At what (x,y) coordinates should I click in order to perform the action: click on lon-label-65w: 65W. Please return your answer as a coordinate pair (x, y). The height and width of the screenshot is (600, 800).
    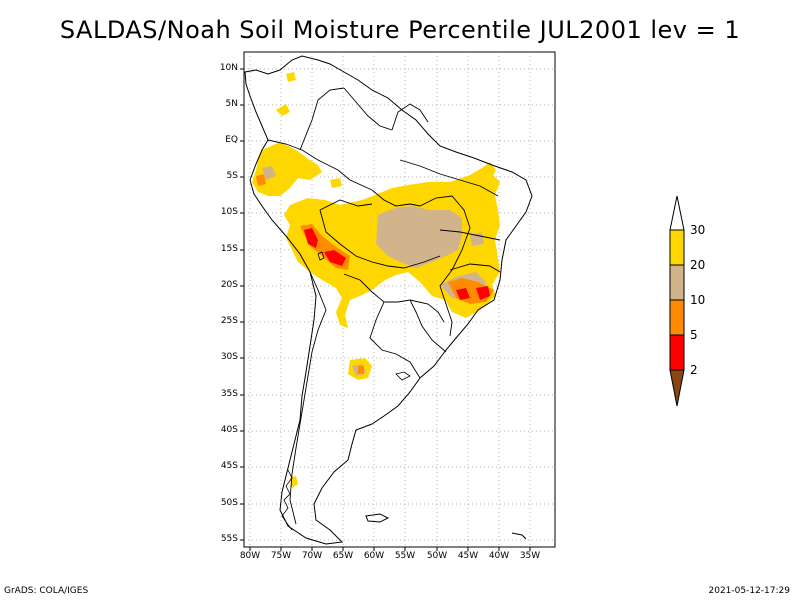
    Looking at the image, I should click on (343, 556).